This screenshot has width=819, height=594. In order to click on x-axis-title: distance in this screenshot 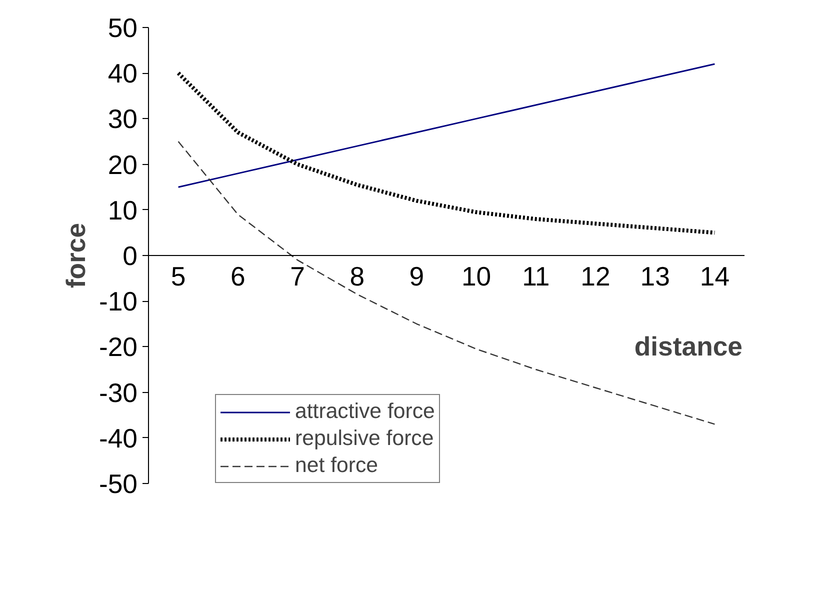, I will do `click(688, 347)`.